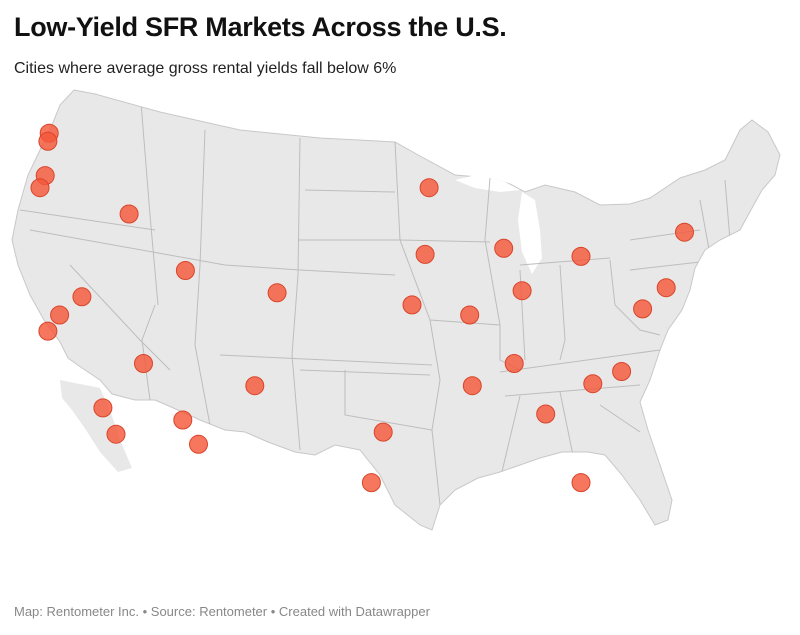 This screenshot has height=635, width=800. I want to click on lake-michigan, so click(530, 233).